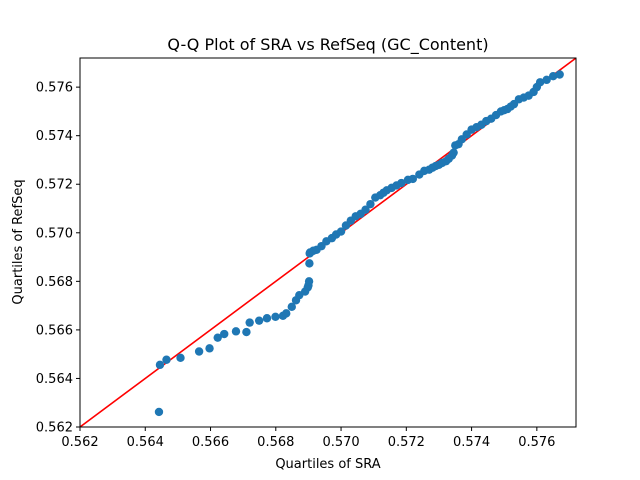  Describe the element at coordinates (327, 464) in the screenshot. I see `x-axis-label: Quartiles of SRA` at that location.